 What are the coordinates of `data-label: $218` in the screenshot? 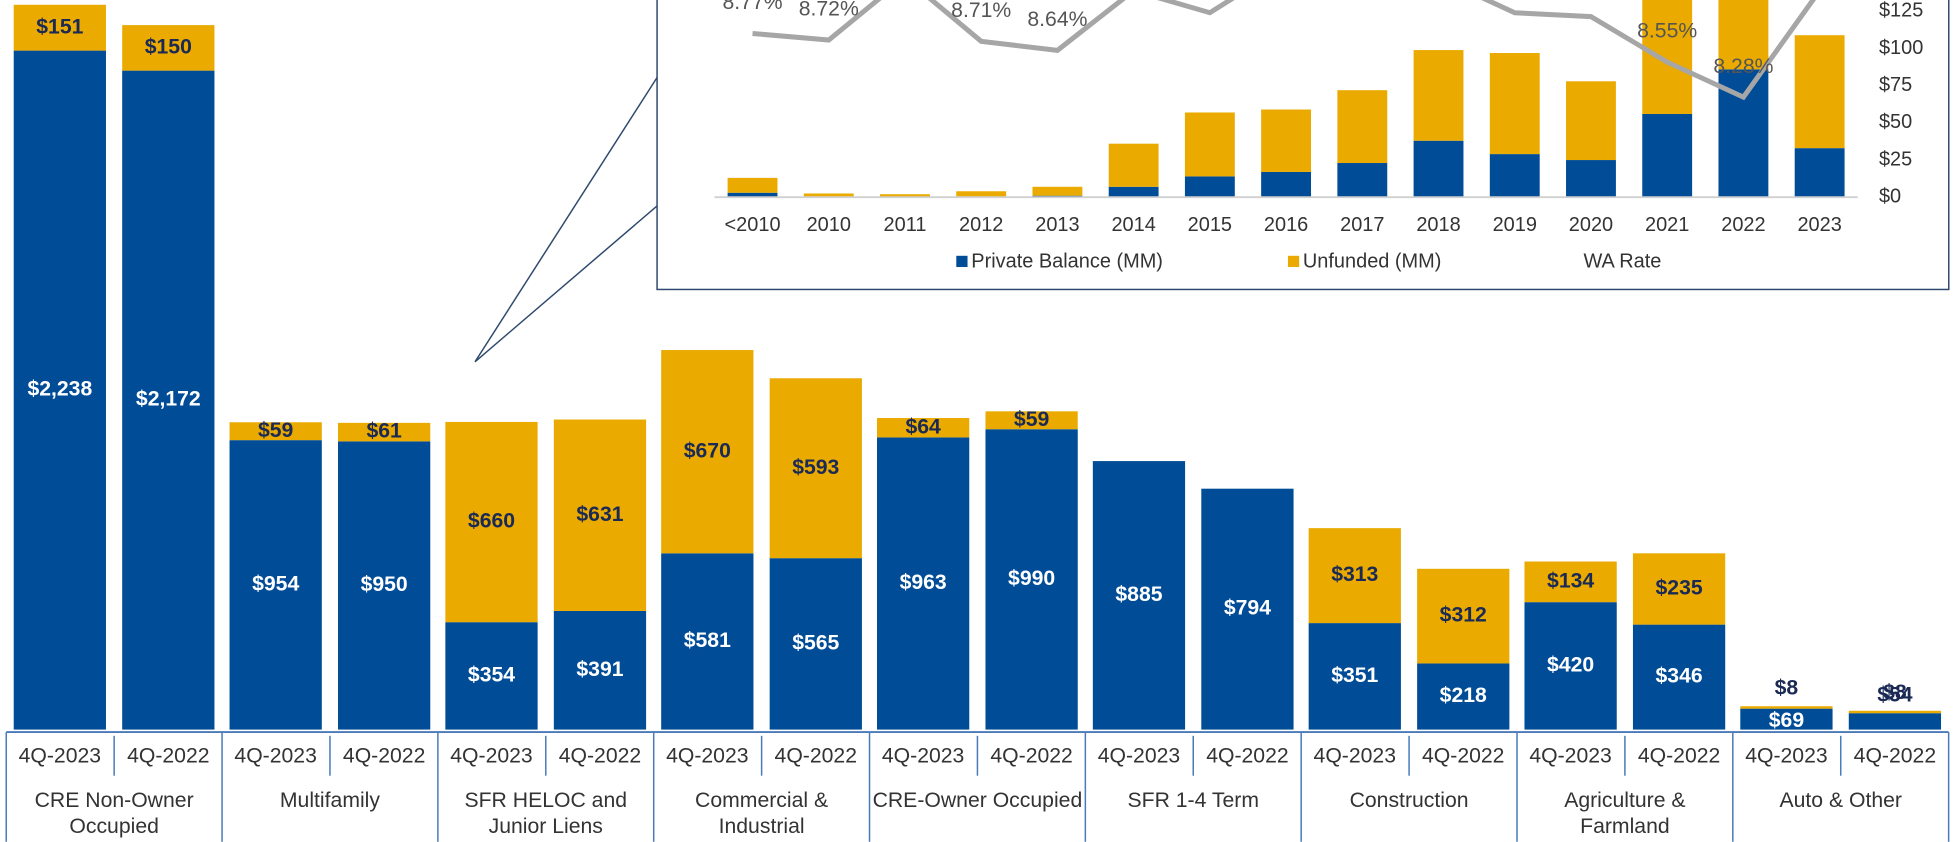 It's located at (1463, 695).